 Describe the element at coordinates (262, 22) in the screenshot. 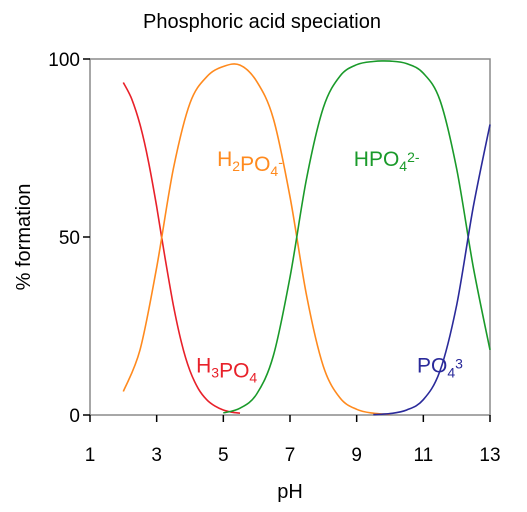

I see `chart-title: Phosphoric acid speciation` at that location.